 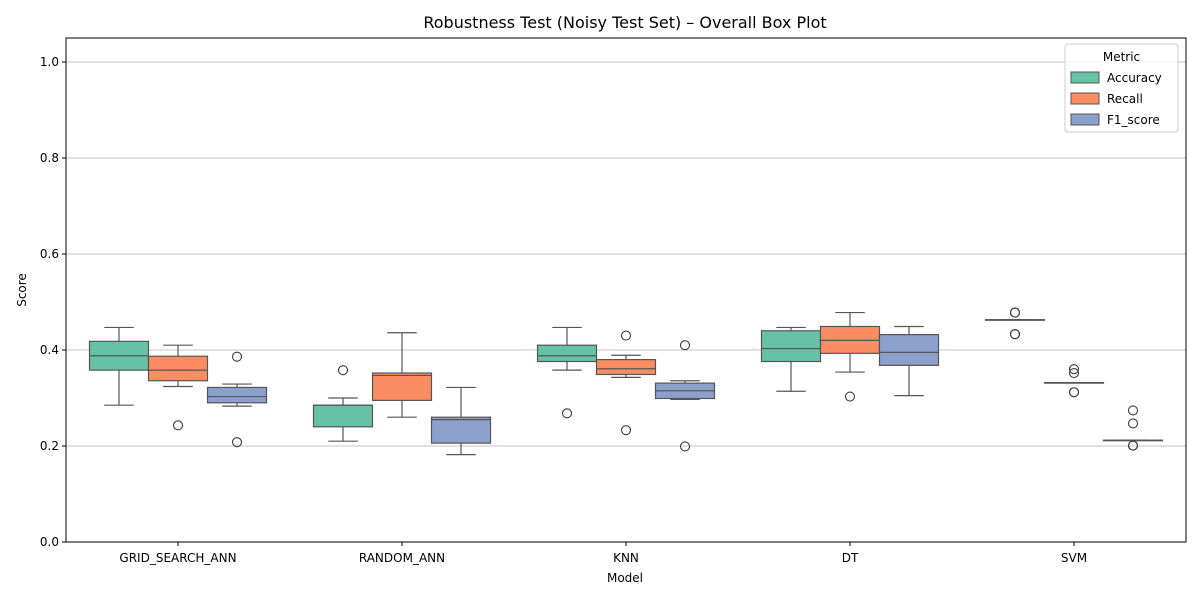 I want to click on box-accuracy-random_ann, so click(x=343, y=403).